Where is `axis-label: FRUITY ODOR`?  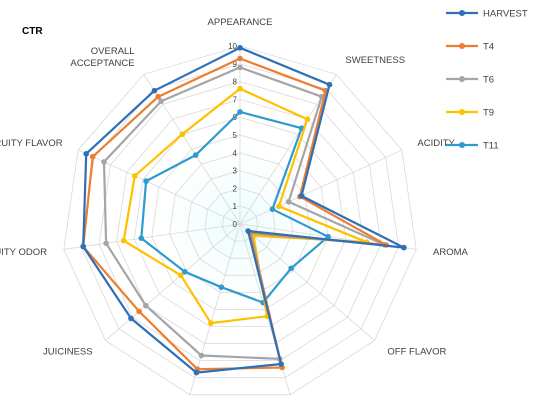 axis-label: FRUITY ODOR is located at coordinates (23, 252).